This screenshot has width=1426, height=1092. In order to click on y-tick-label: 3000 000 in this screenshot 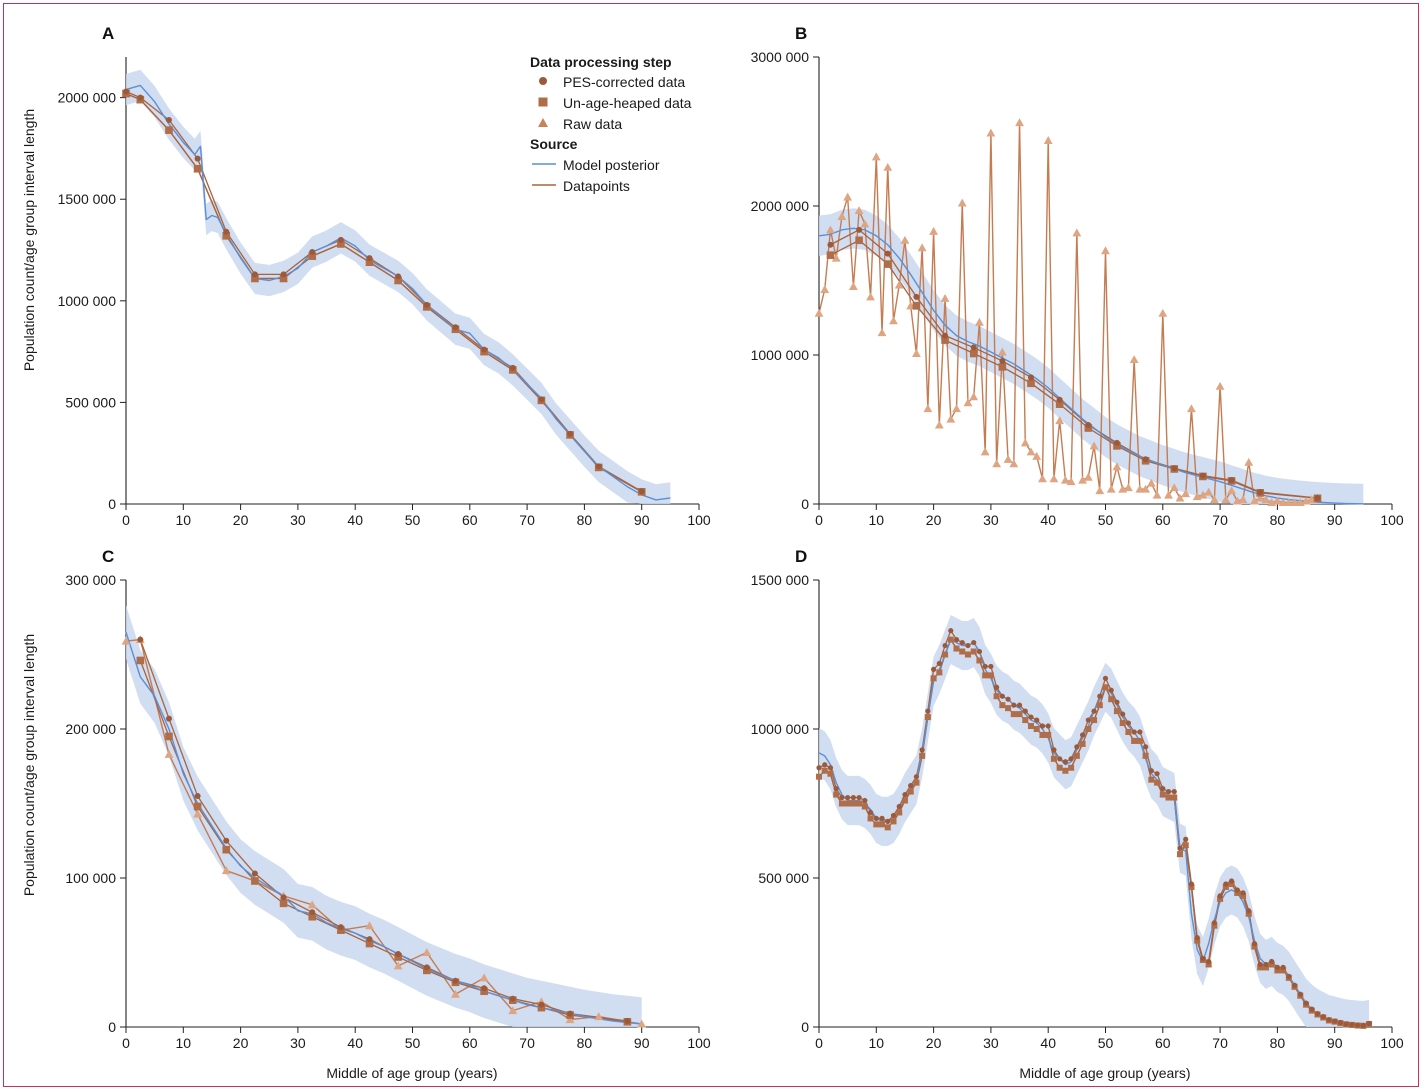, I will do `click(780, 57)`.